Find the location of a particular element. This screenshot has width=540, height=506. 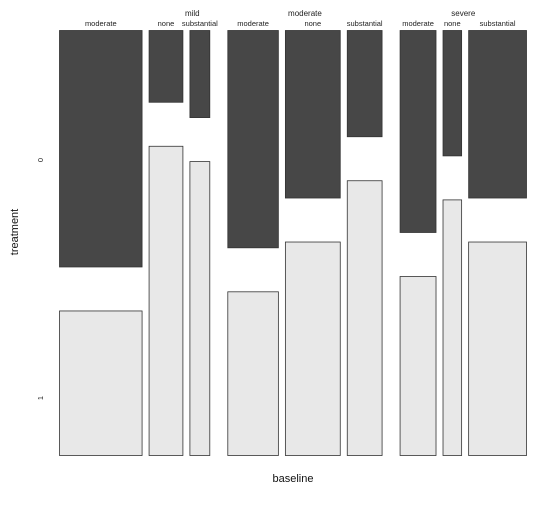

sub-label-severe-substantial: substantial is located at coordinates (498, 23).